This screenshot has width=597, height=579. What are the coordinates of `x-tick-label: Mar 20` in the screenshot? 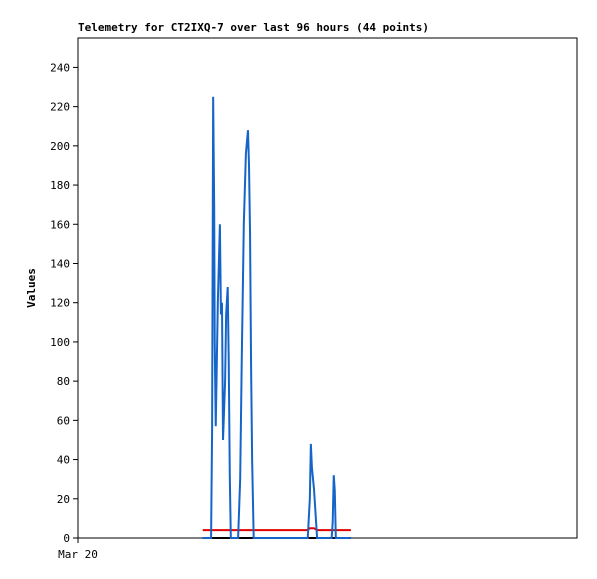 It's located at (78, 554).